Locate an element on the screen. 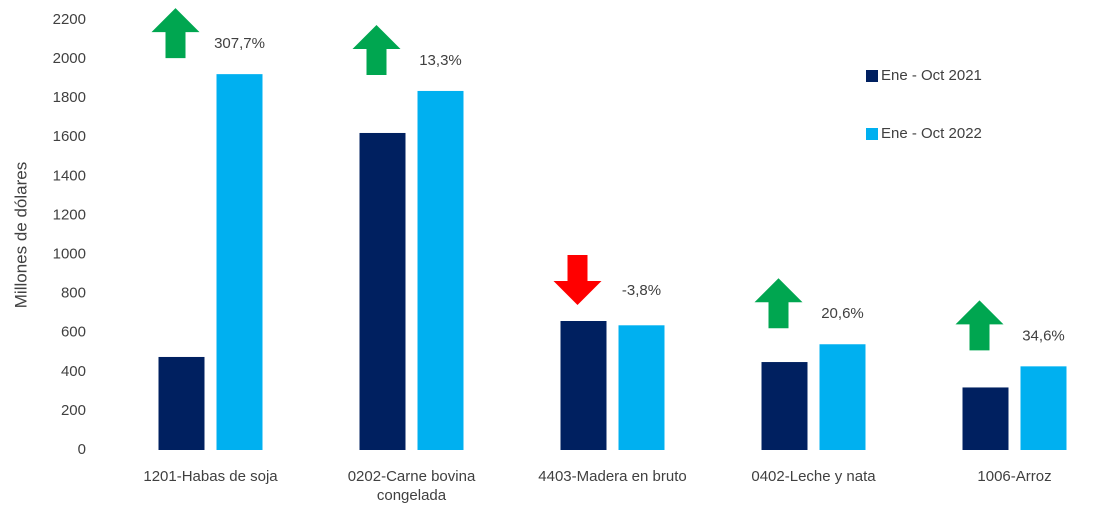 This screenshot has height=512, width=1104. y-tick-label: 400 is located at coordinates (73, 371).